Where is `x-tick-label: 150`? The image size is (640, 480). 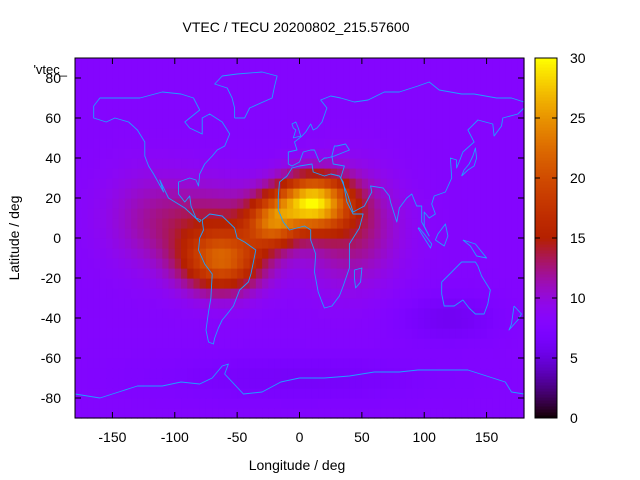 x-tick-label: 150 is located at coordinates (487, 437).